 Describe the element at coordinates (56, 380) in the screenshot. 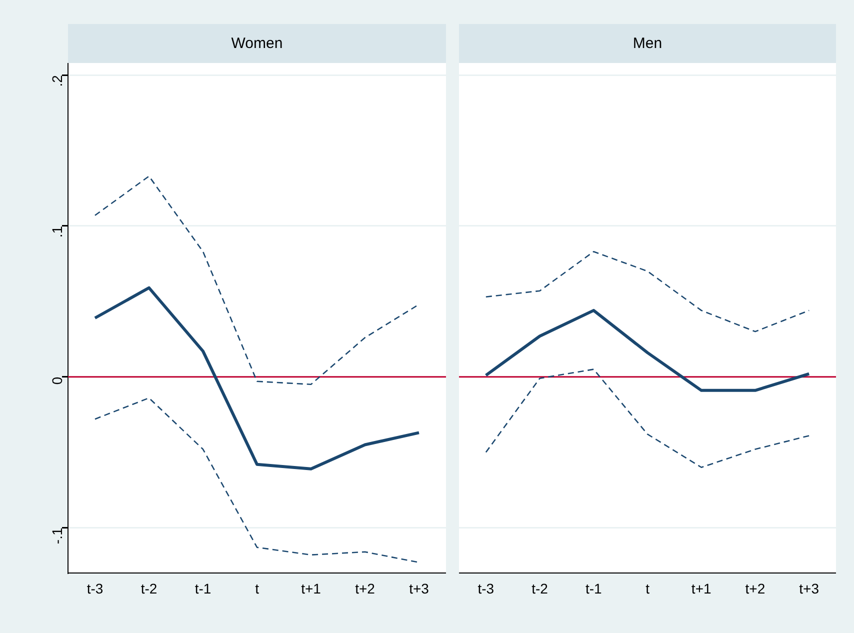

I see `y-tick-label: 0` at that location.